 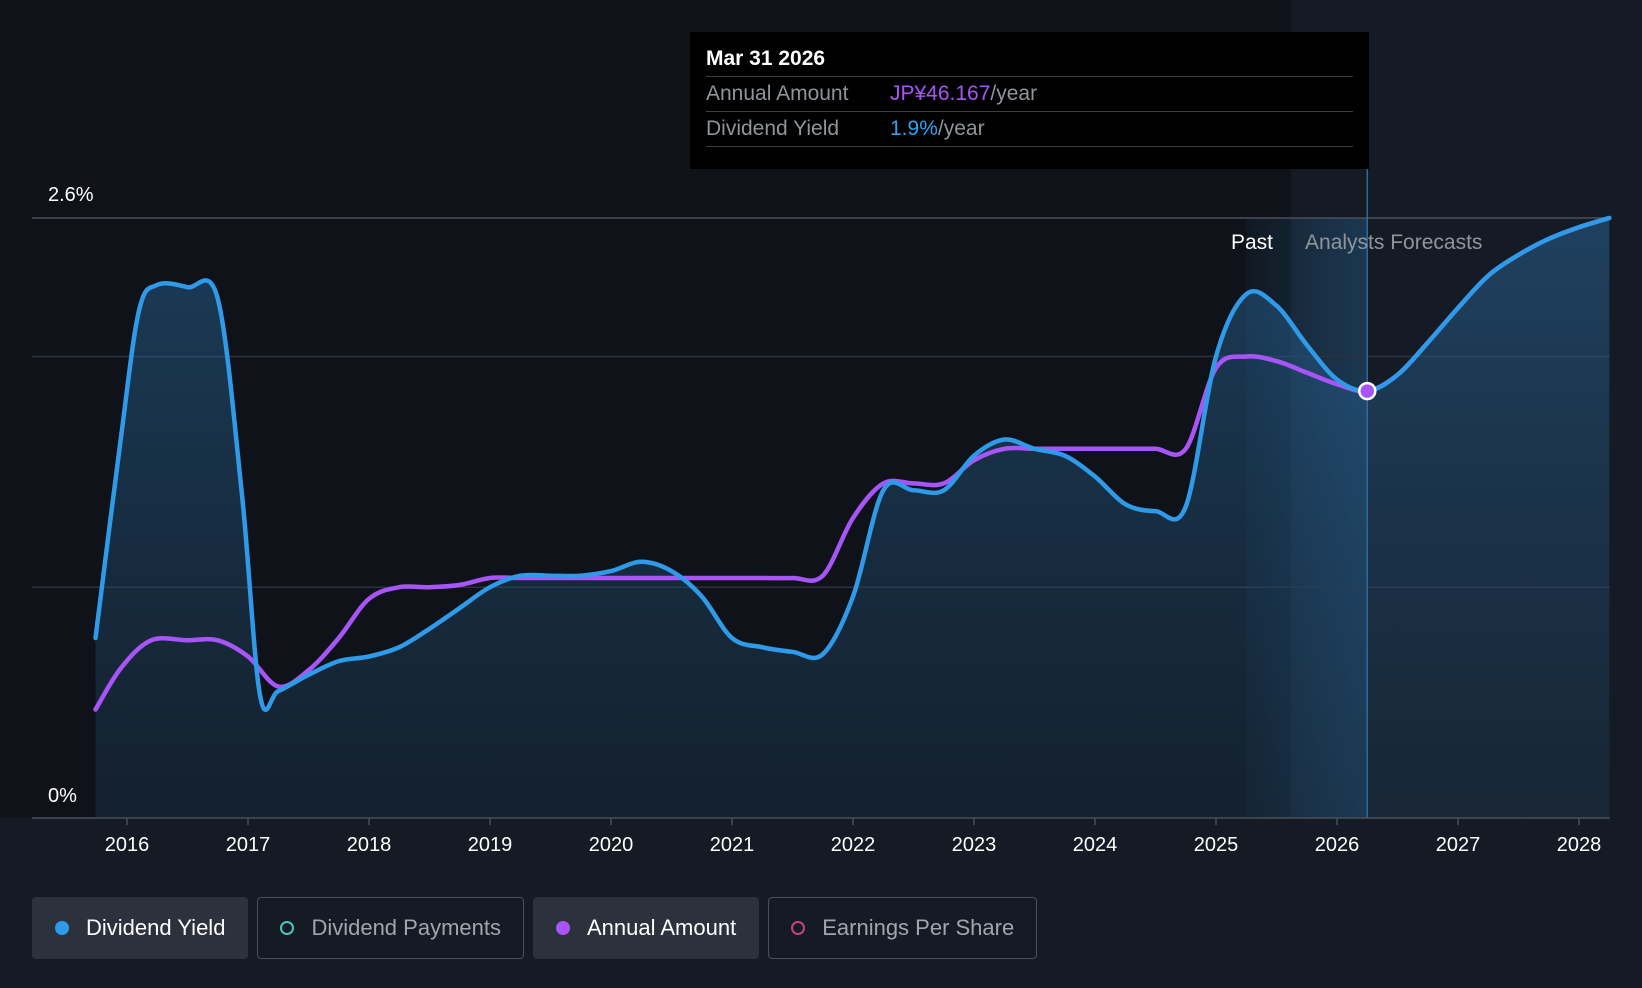 What do you see at coordinates (798, 928) in the screenshot?
I see `earnings-per-share-circle-icon` at bounding box center [798, 928].